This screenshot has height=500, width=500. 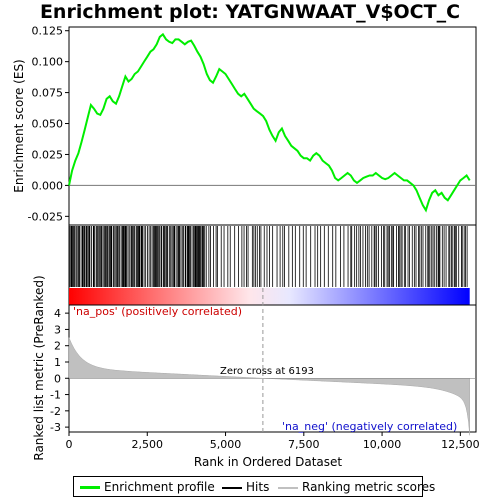 I want to click on x-tick-label: 7,500, so click(x=304, y=444).